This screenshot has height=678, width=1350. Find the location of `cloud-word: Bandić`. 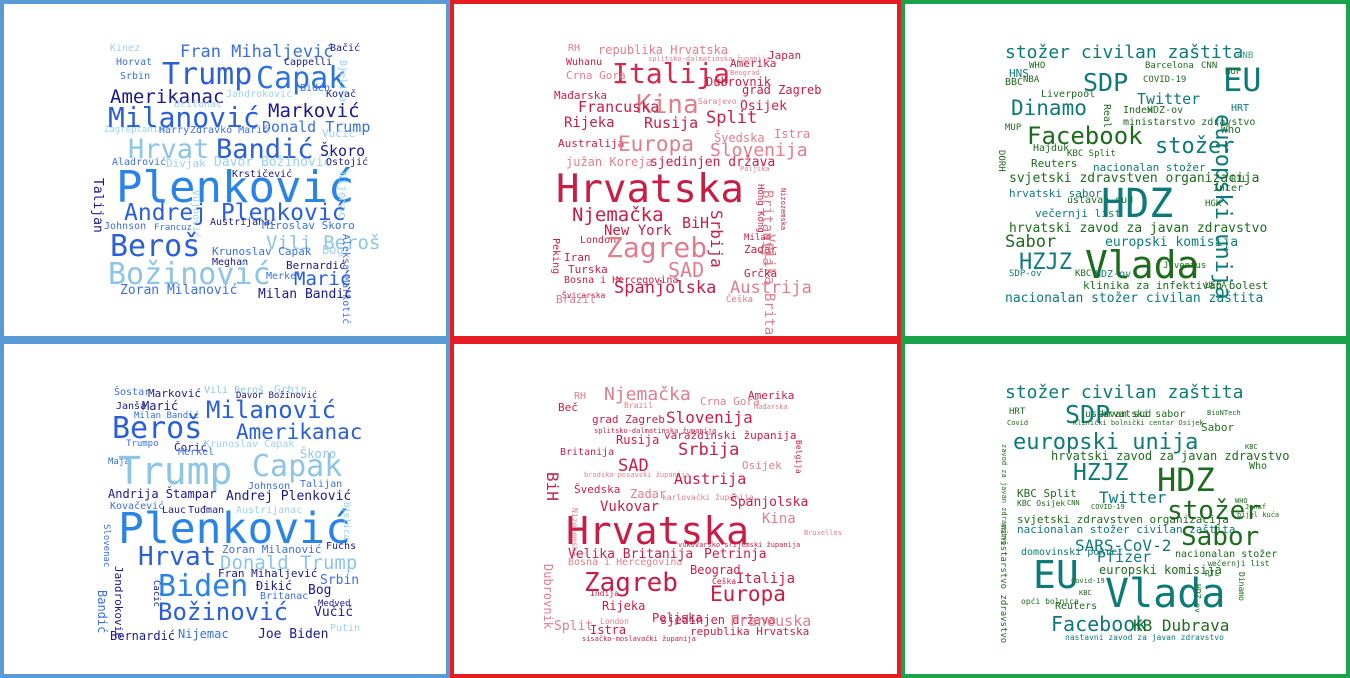

cloud-word: Bandić is located at coordinates (265, 149).